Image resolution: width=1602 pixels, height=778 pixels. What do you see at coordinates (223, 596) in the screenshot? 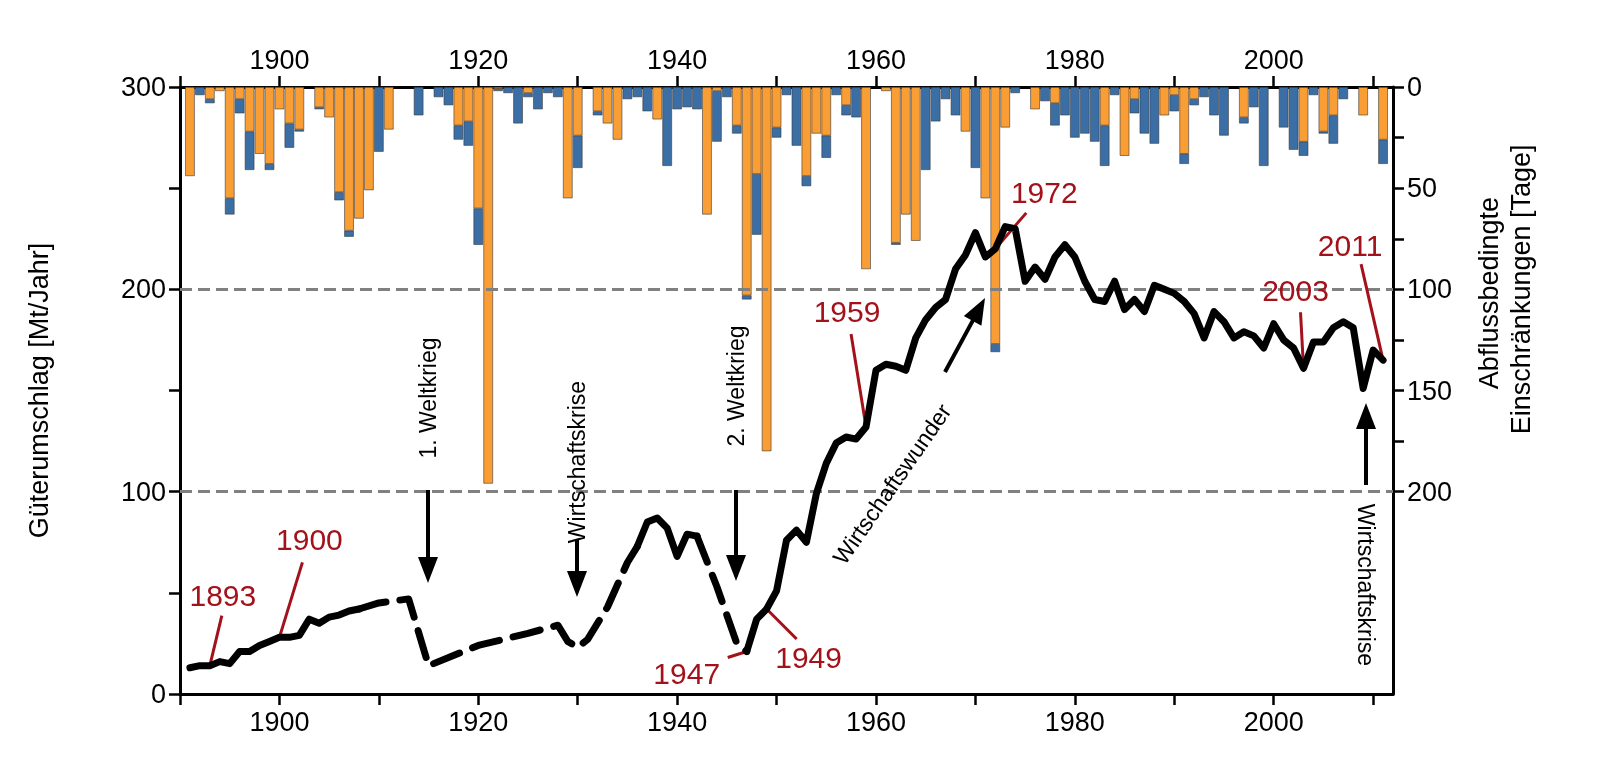
I see `annotation: 1893` at bounding box center [223, 596].